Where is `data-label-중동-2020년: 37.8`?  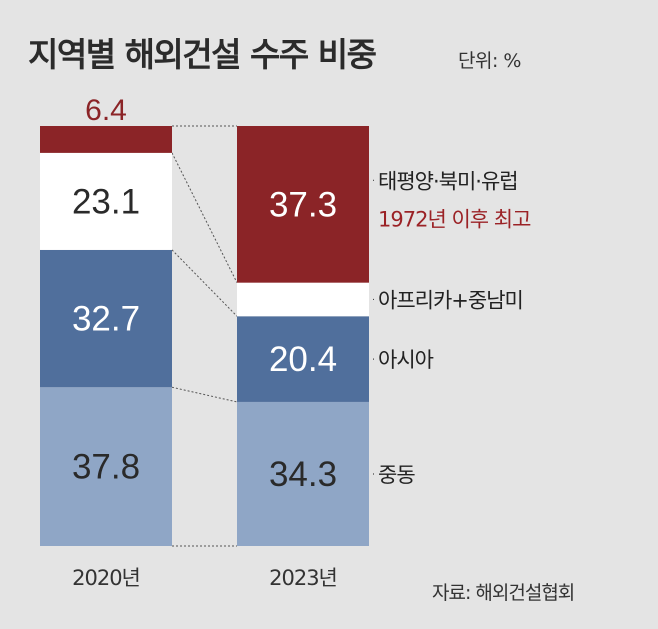 data-label-중동-2020년: 37.8 is located at coordinates (106, 467).